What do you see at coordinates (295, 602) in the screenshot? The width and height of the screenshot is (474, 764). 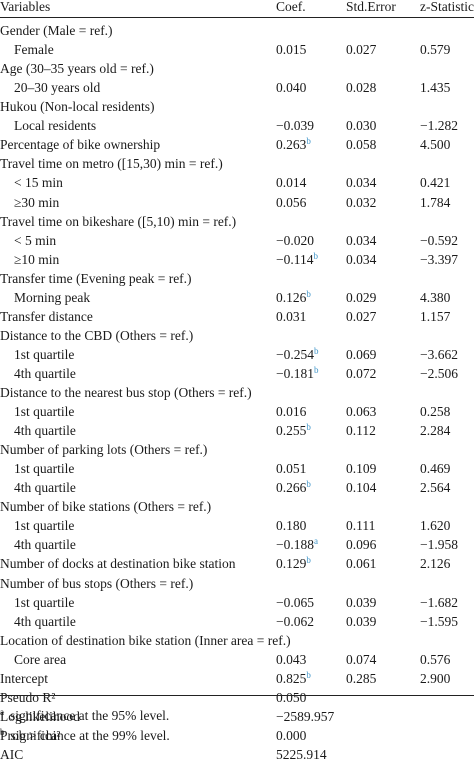 I see `coef-value: −0.065` at bounding box center [295, 602].